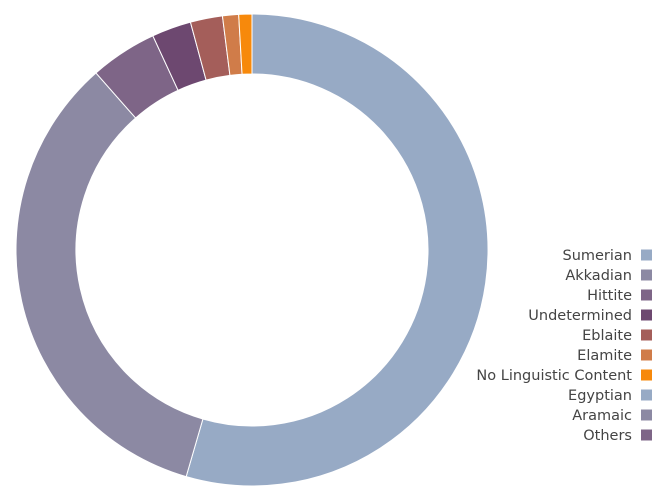  What do you see at coordinates (245, 44) in the screenshot?
I see `slice-no-linguistic-content` at bounding box center [245, 44].